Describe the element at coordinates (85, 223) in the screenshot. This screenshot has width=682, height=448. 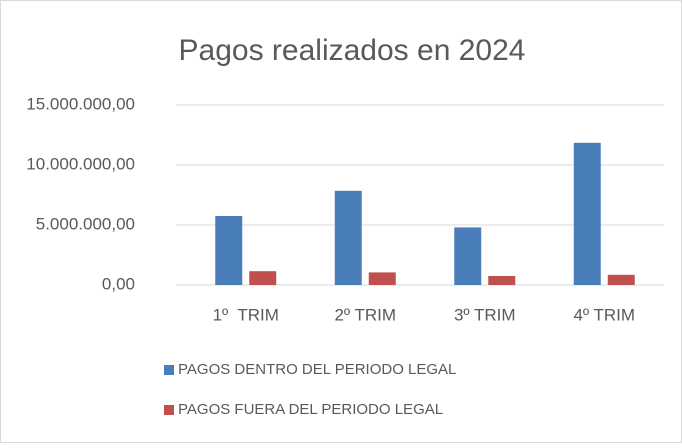
I see `y-tick-label: 5.000.000,00` at that location.